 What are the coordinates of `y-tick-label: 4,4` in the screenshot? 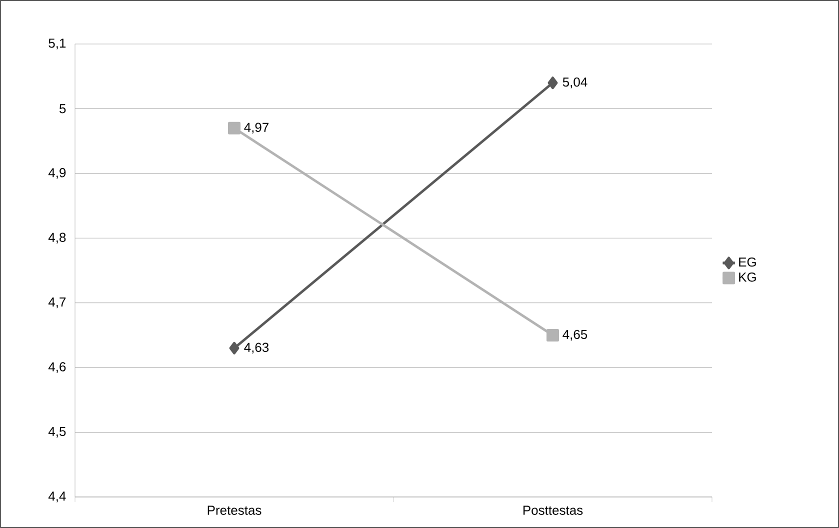 It's located at (57, 497).